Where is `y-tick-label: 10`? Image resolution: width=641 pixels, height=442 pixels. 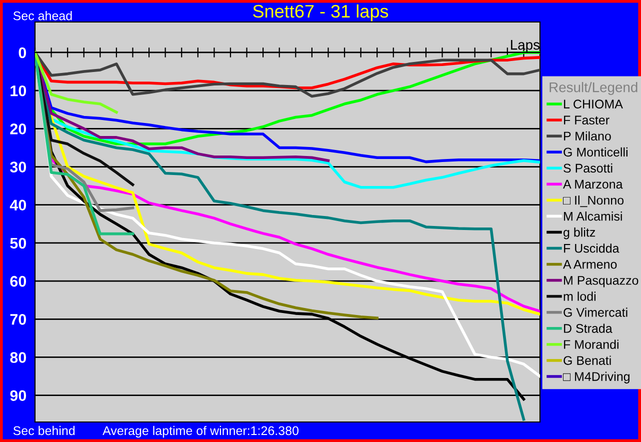
y-tick-label: 10 is located at coordinates (18, 90).